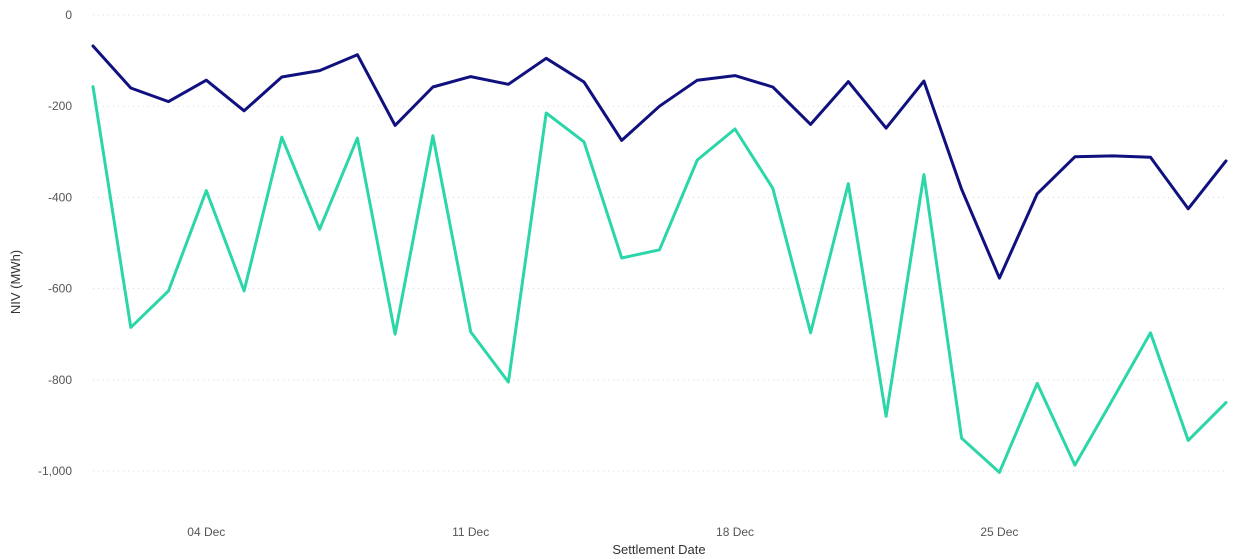 This screenshot has width=1233, height=559. What do you see at coordinates (206, 532) in the screenshot?
I see `x-tick-label: 04 Dec` at bounding box center [206, 532].